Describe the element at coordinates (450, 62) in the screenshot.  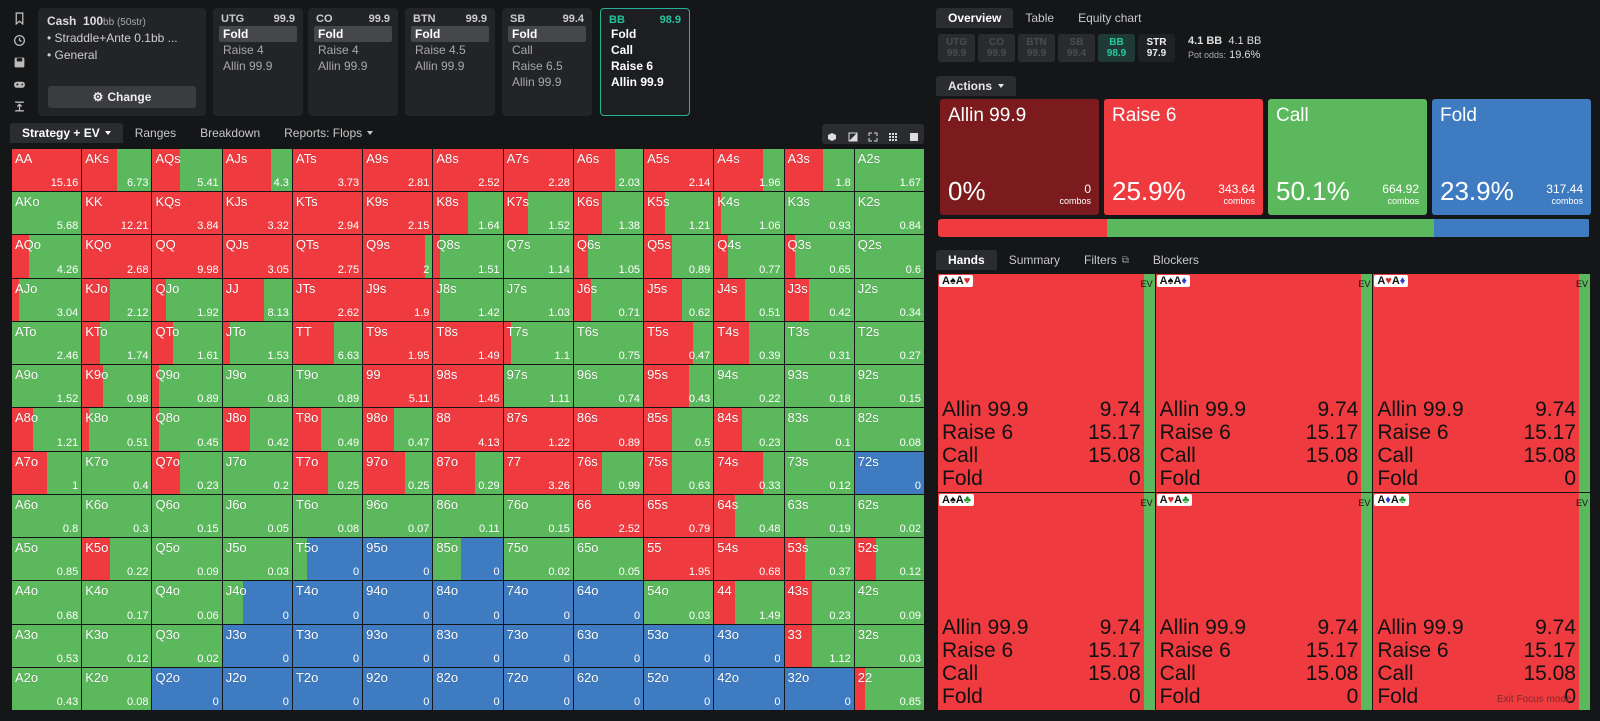
I see `position-btn: BTN 99.9 Fold Raise 4.5 Allin 99.9` at that location.